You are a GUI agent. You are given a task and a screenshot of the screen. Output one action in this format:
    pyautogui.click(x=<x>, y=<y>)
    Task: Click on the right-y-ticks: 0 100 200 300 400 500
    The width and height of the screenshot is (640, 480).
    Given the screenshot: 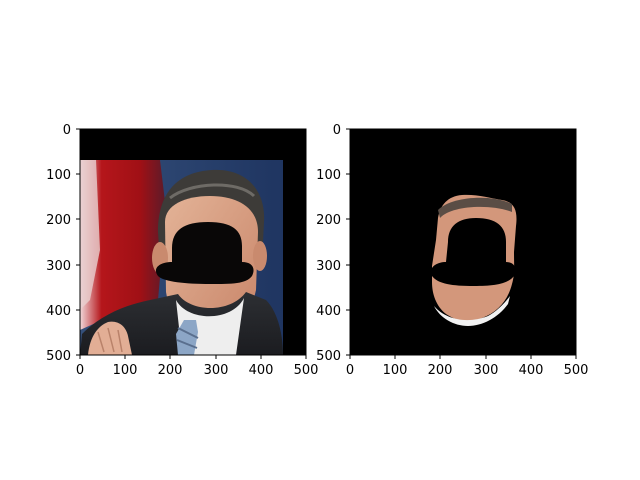 What is the action you would take?
    pyautogui.click(x=333, y=243)
    